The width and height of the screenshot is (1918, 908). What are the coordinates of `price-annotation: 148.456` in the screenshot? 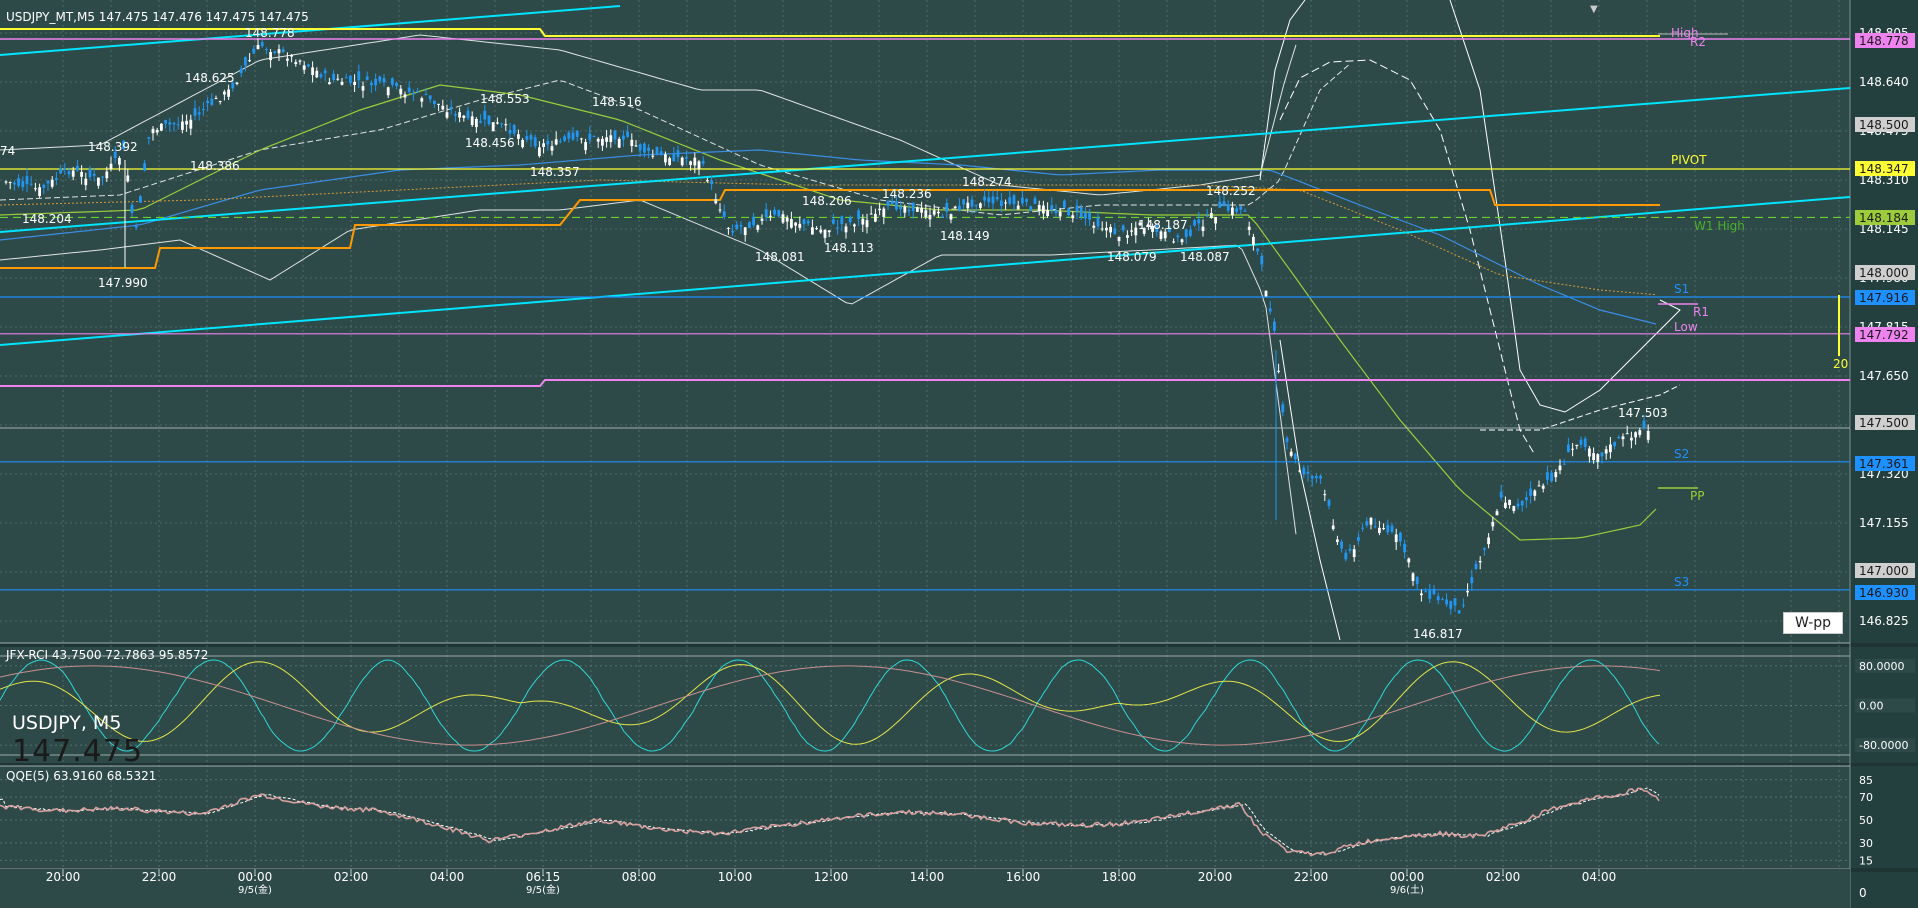 It's located at (490, 143).